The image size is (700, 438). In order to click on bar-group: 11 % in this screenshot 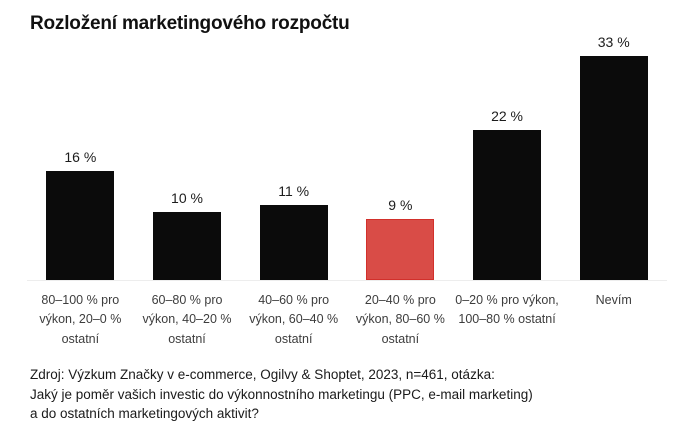, I will do `click(293, 140)`.